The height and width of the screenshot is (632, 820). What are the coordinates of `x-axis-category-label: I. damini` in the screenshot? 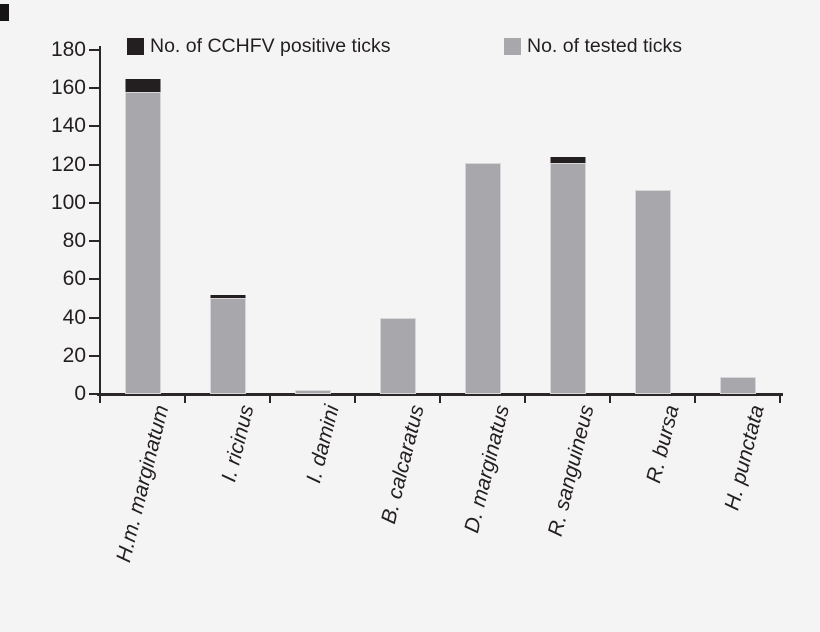 It's located at (323, 444).